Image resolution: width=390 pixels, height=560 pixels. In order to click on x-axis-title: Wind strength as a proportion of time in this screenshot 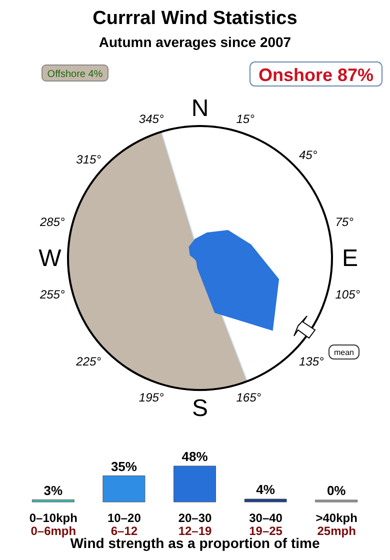, I will do `click(195, 543)`.